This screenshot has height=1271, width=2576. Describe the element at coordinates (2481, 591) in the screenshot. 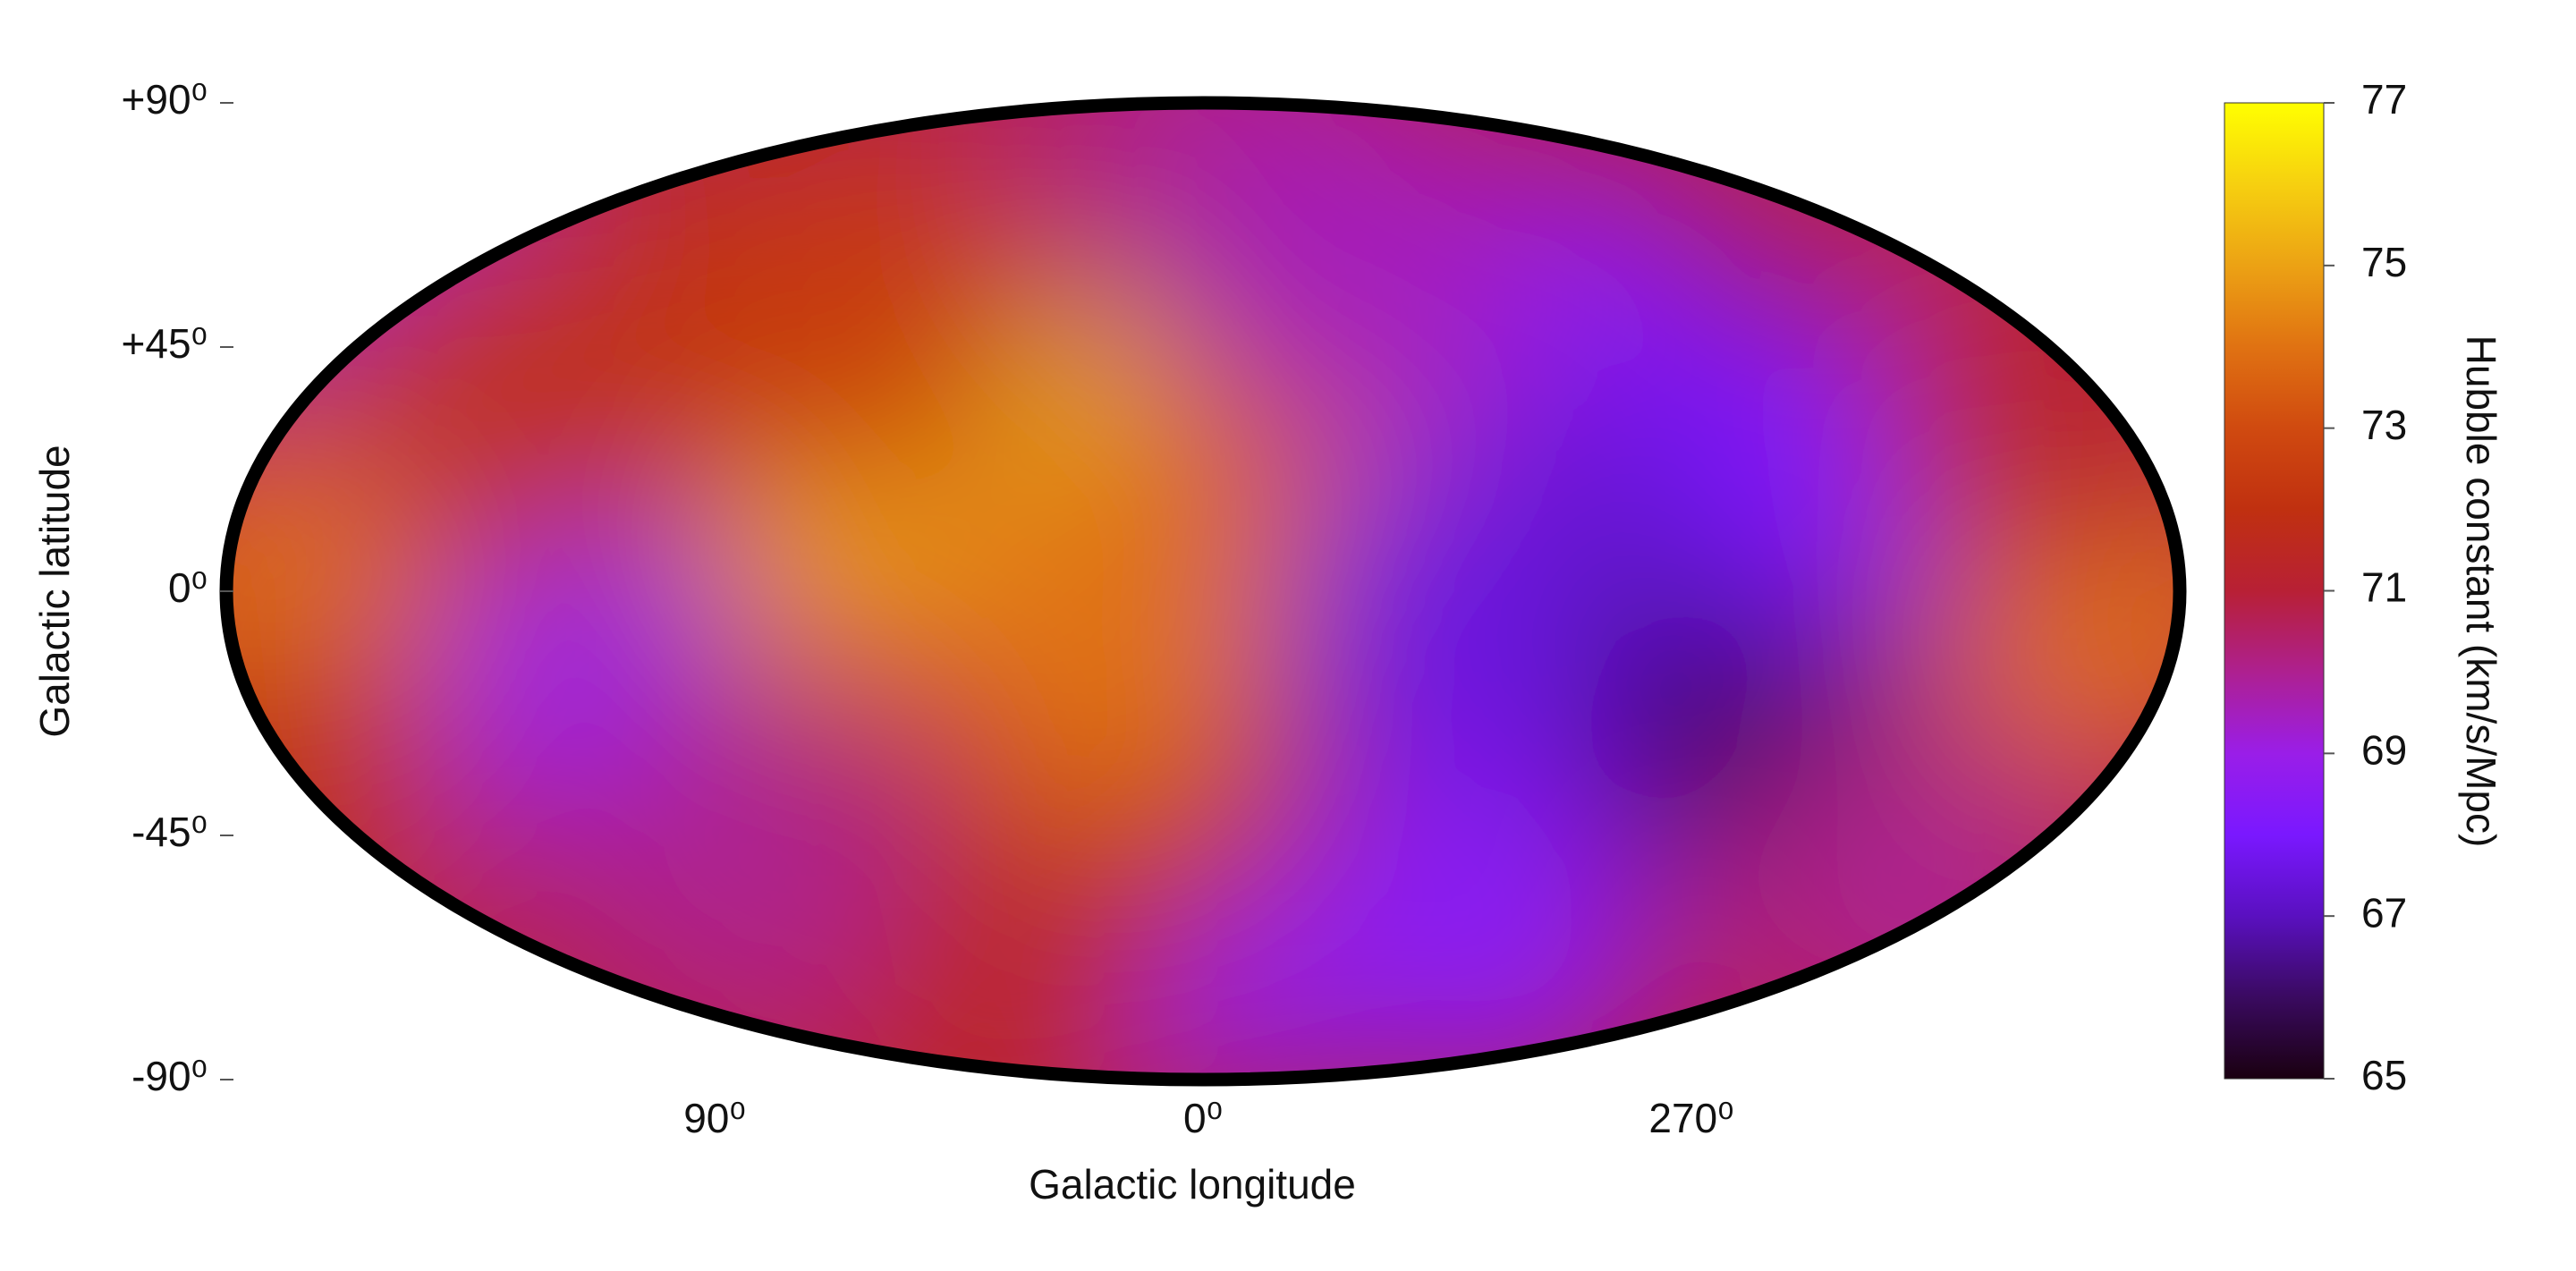

I see `colorbar-label: Hubble constant (km/s/Mpc)` at that location.